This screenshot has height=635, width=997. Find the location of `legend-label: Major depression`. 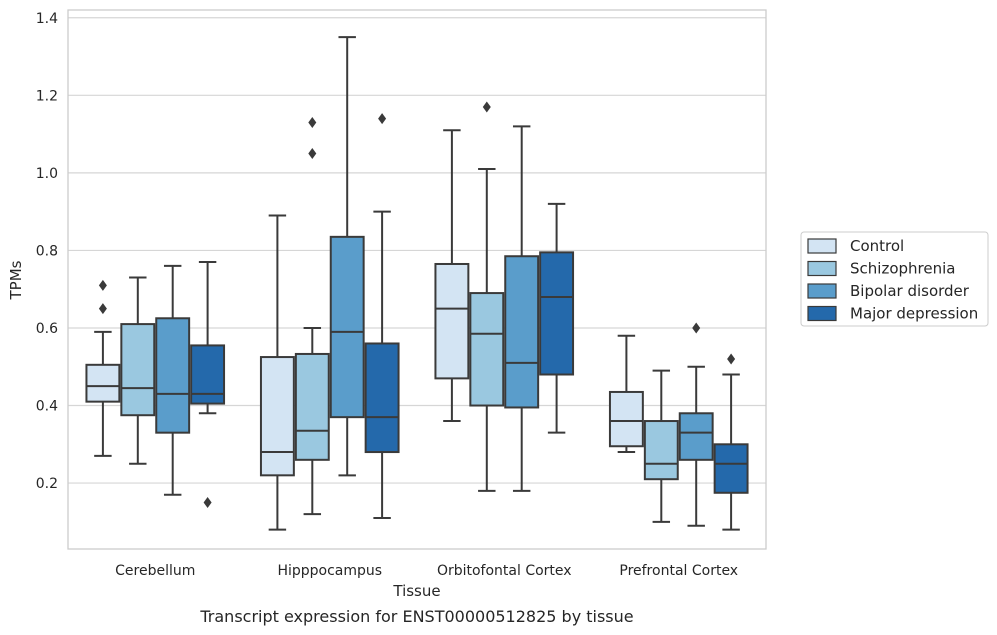

legend-label: Major depression is located at coordinates (914, 314).